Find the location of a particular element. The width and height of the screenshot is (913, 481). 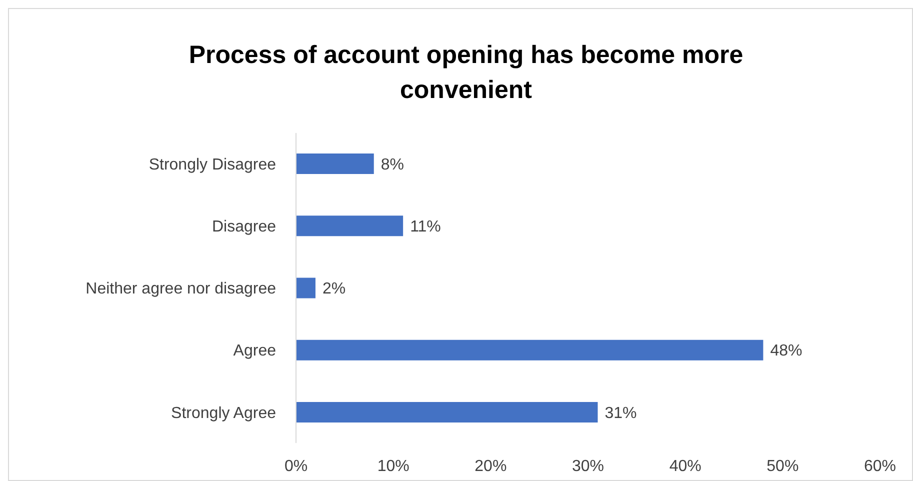

x-tick-label: 40% is located at coordinates (685, 466).